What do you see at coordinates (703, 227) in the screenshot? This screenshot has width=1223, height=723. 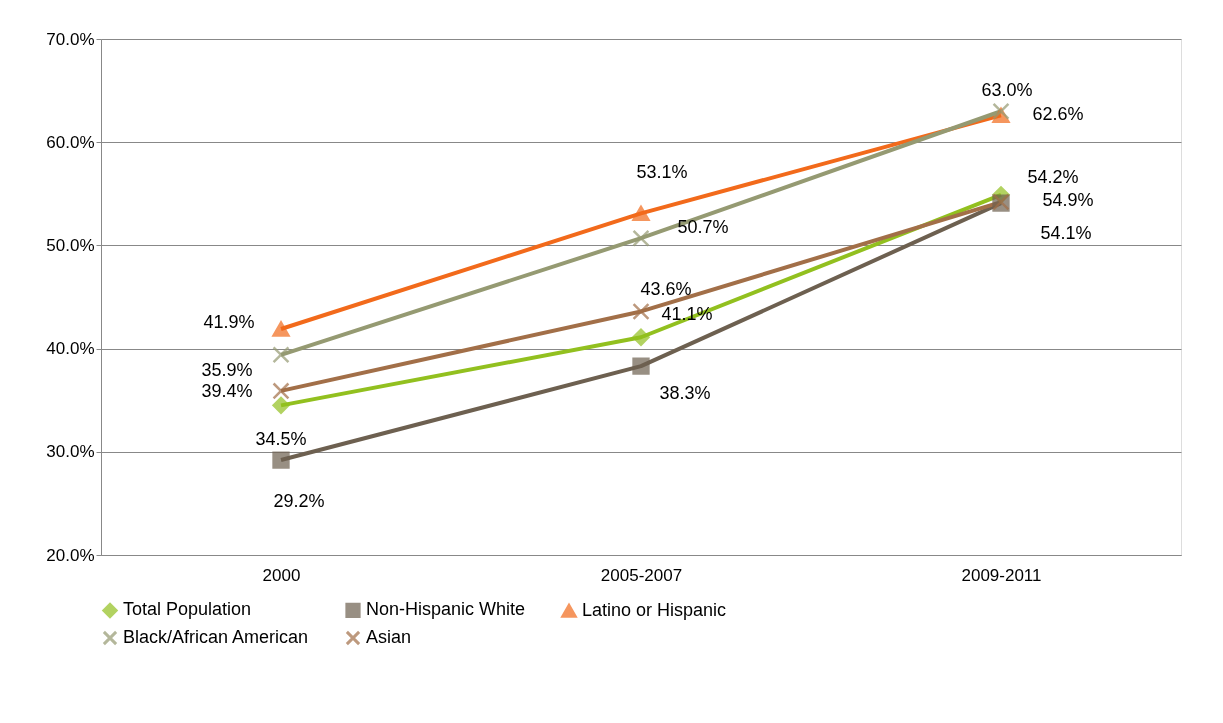 I see `data-label: 50.7%` at bounding box center [703, 227].